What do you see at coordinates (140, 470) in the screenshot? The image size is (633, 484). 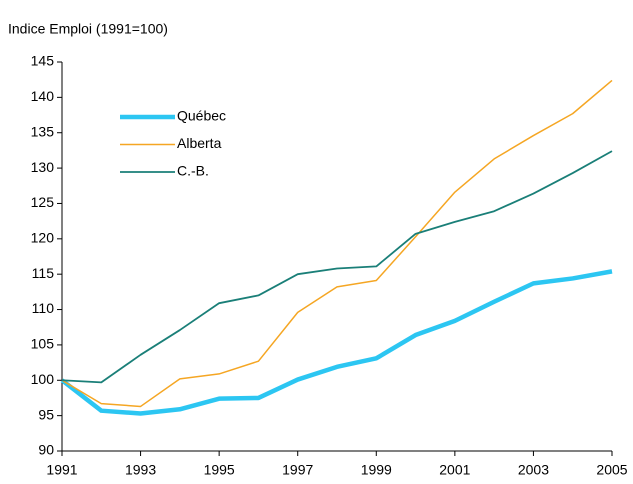 I see `x-tick-label: 1993` at bounding box center [140, 470].